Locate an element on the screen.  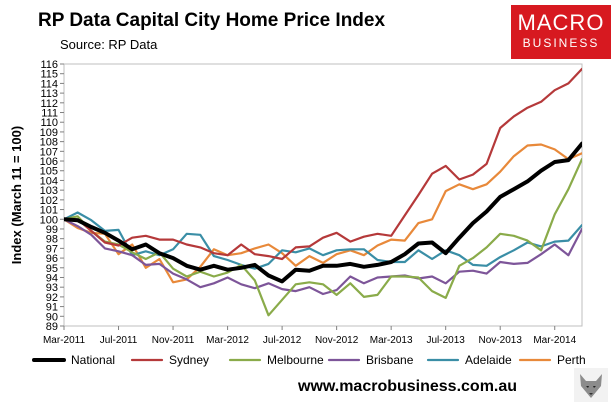
x-tick-label: Nov-2013 is located at coordinates (501, 340).